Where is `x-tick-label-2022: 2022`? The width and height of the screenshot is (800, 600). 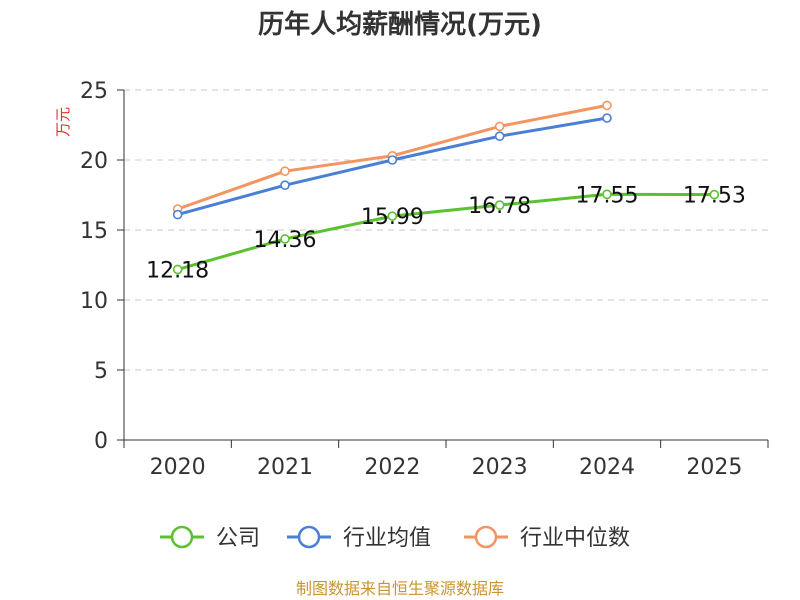 x-tick-label-2022: 2022 is located at coordinates (392, 467).